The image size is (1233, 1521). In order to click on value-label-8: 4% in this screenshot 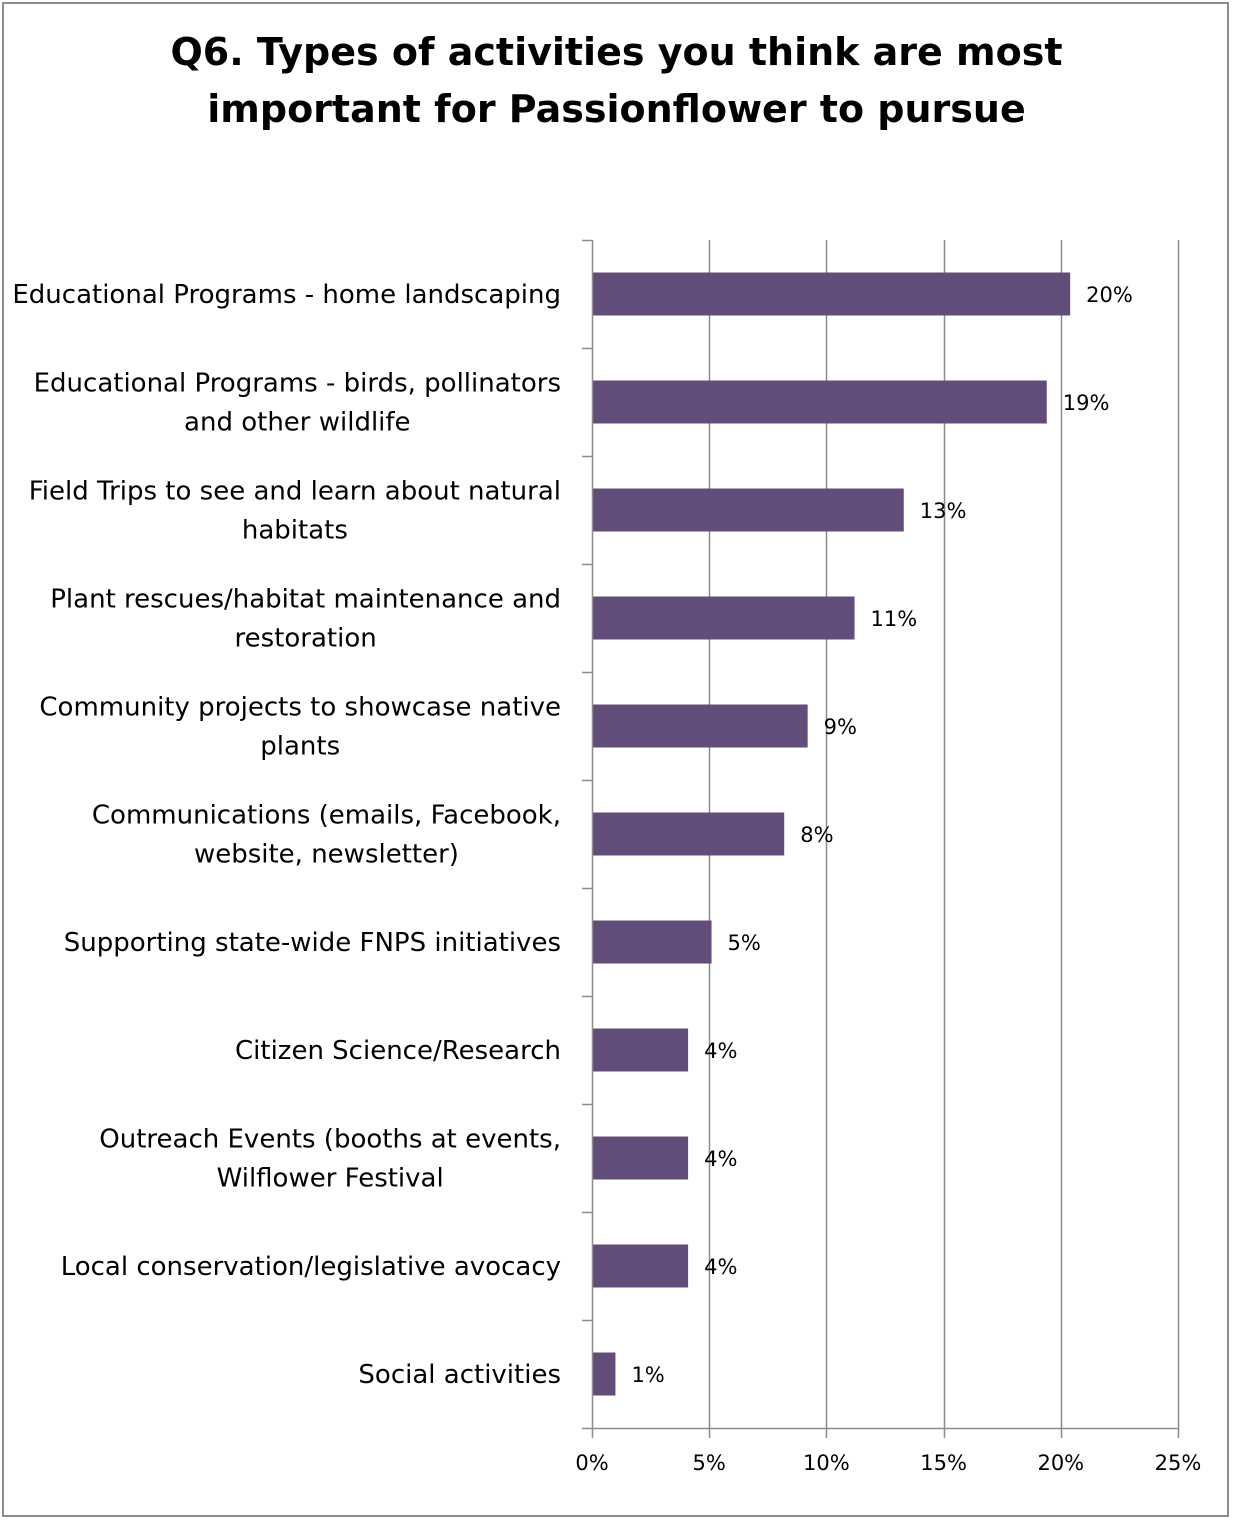, I will do `click(720, 1159)`.